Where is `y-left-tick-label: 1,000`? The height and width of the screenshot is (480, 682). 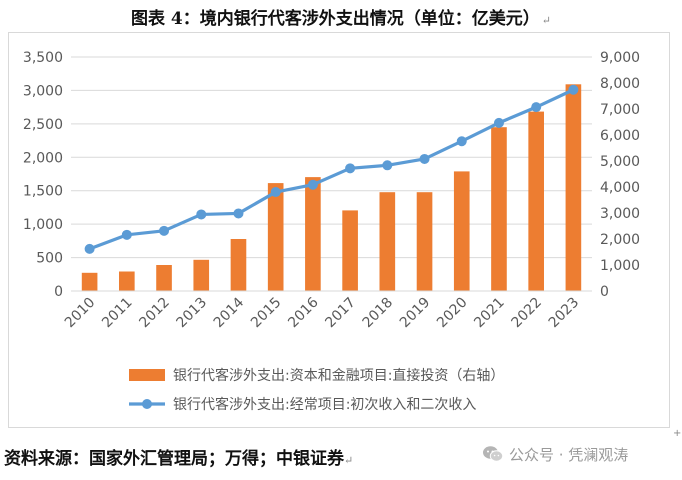 y-left-tick-label: 1,000 is located at coordinates (43, 225).